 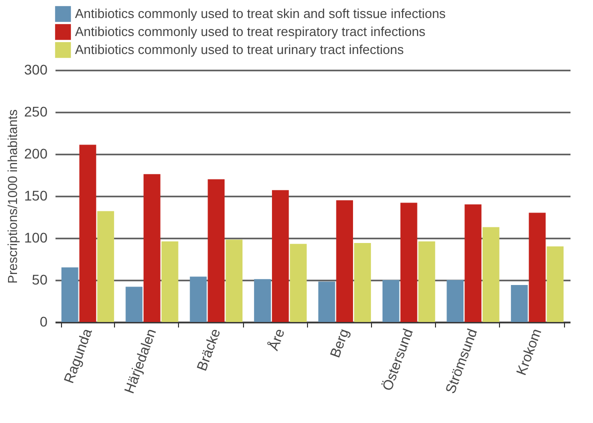 I want to click on y-axis-title: Prescriptions/1000 inhabitants, so click(x=12, y=196).